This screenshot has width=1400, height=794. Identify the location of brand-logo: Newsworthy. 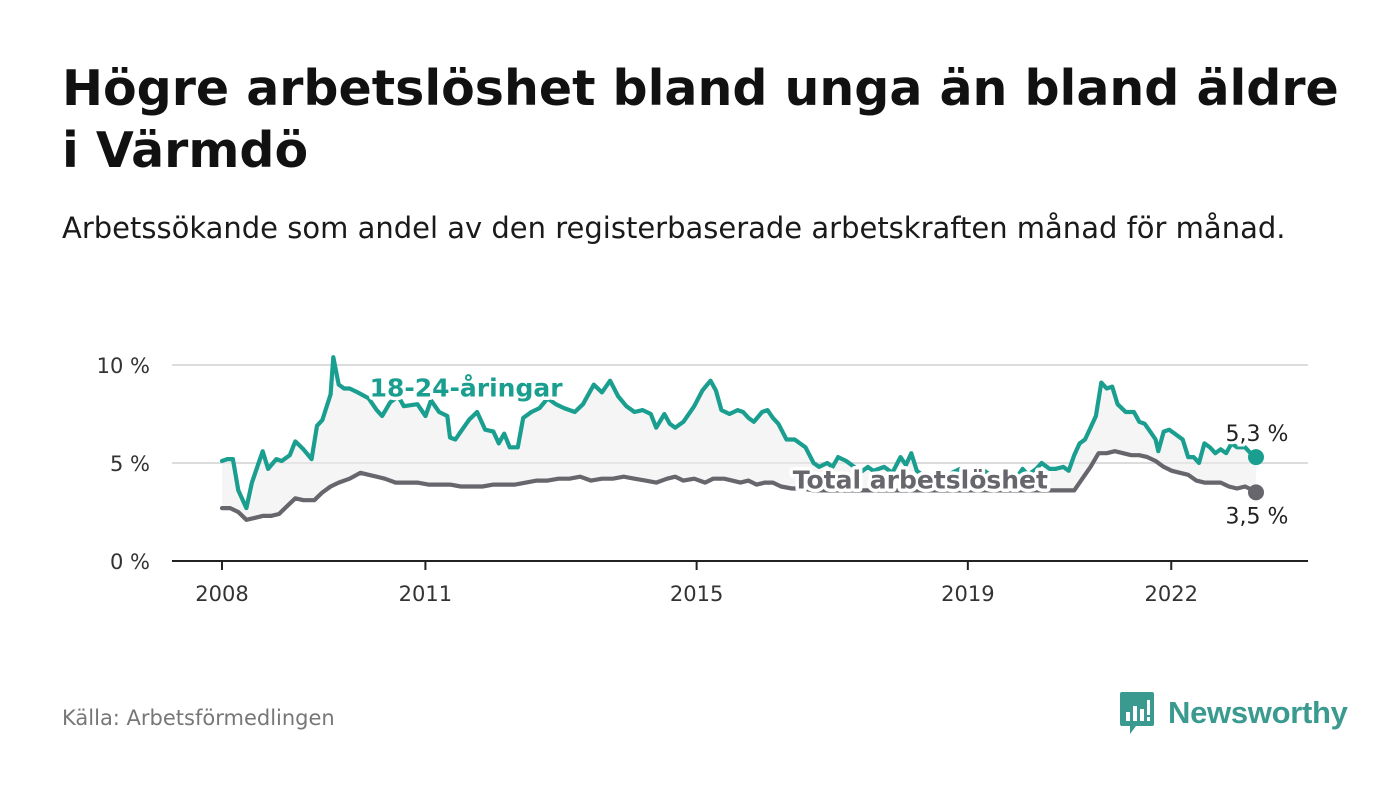
(1233, 713).